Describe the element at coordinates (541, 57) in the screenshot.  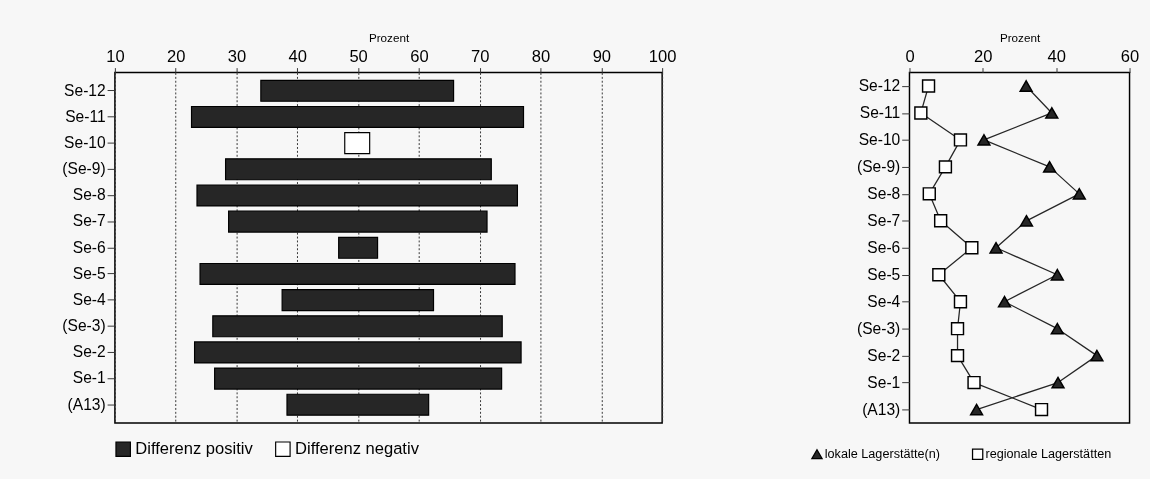
I see `x-tick-label: 80` at that location.